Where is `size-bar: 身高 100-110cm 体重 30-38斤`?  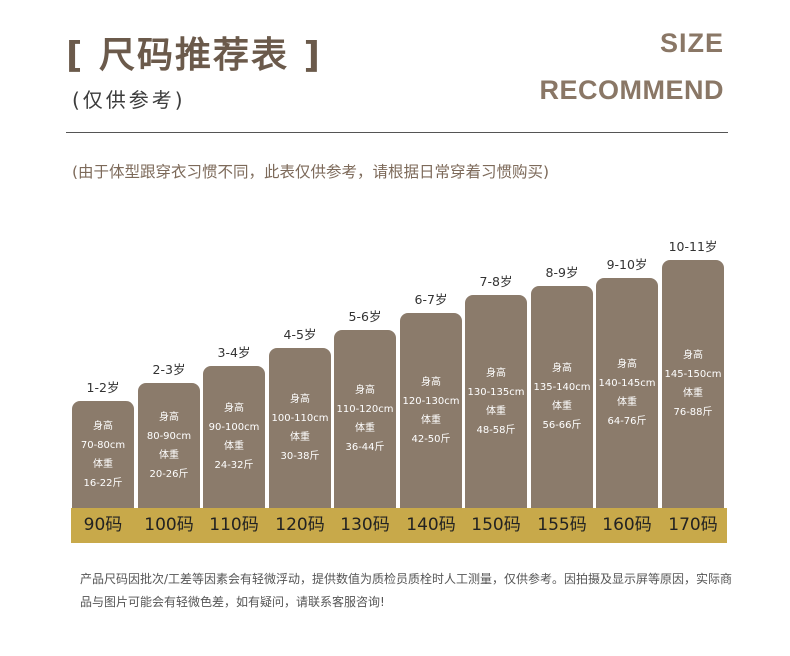
size-bar: 身高 100-110cm 体重 30-38斤 is located at coordinates (300, 428).